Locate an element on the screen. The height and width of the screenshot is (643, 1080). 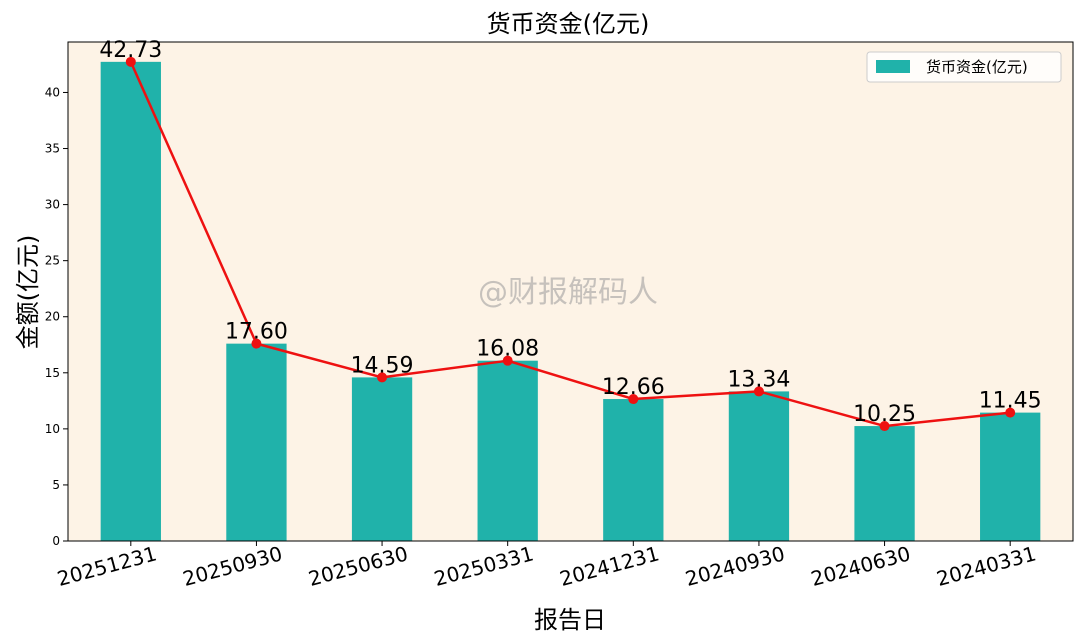
data-label-20240930: 13.34 is located at coordinates (758, 379).